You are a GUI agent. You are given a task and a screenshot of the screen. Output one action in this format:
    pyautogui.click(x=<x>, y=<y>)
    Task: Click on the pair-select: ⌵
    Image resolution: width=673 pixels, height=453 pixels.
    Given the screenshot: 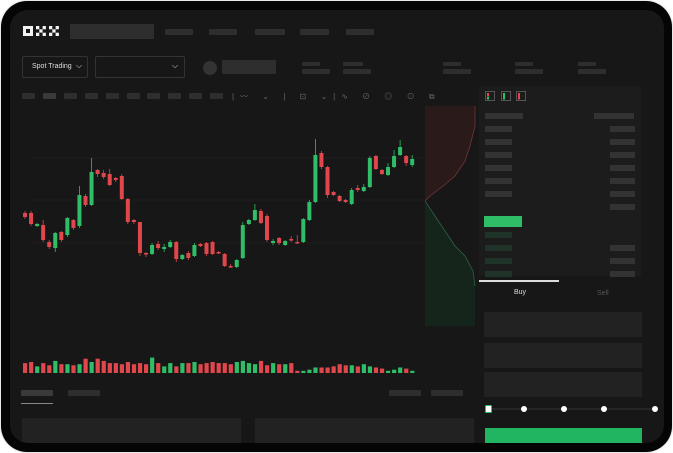 What is the action you would take?
    pyautogui.click(x=140, y=67)
    